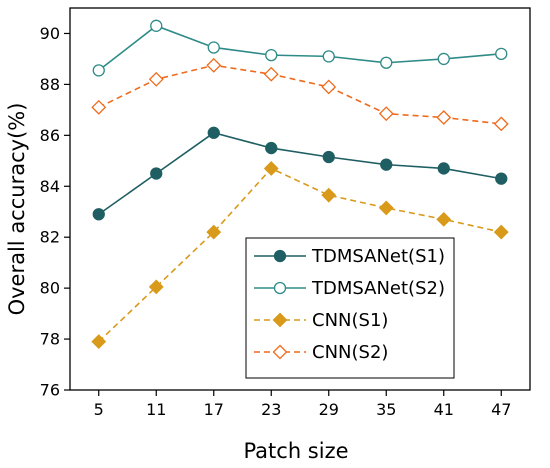  I want to click on x-tick-label: 17, so click(214, 409).